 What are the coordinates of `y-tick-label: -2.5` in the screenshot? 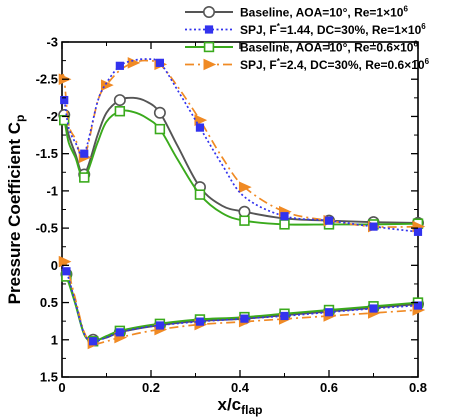 It's located at (47, 79).